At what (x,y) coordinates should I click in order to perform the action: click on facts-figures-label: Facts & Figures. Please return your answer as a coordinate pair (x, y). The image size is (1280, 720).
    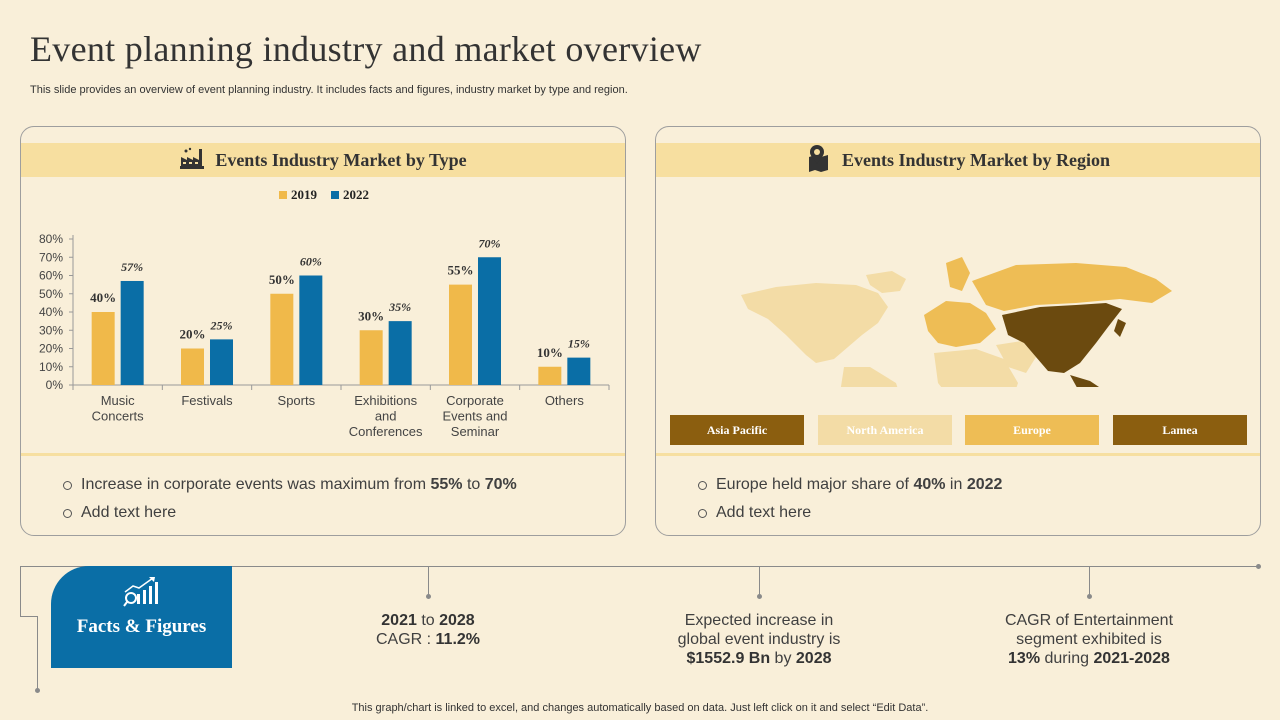
    Looking at the image, I should click on (141, 626).